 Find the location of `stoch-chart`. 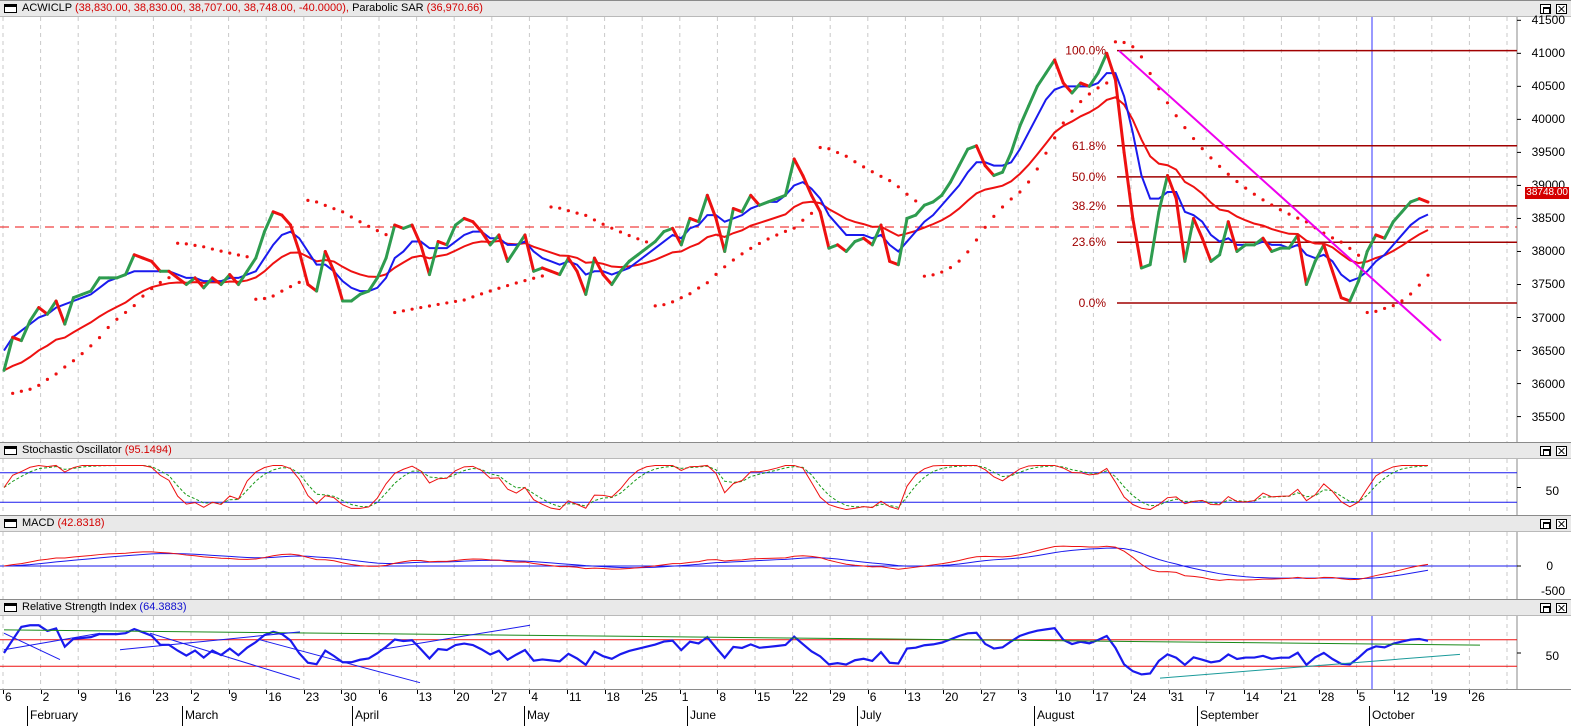

stoch-chart is located at coordinates (785, 487).